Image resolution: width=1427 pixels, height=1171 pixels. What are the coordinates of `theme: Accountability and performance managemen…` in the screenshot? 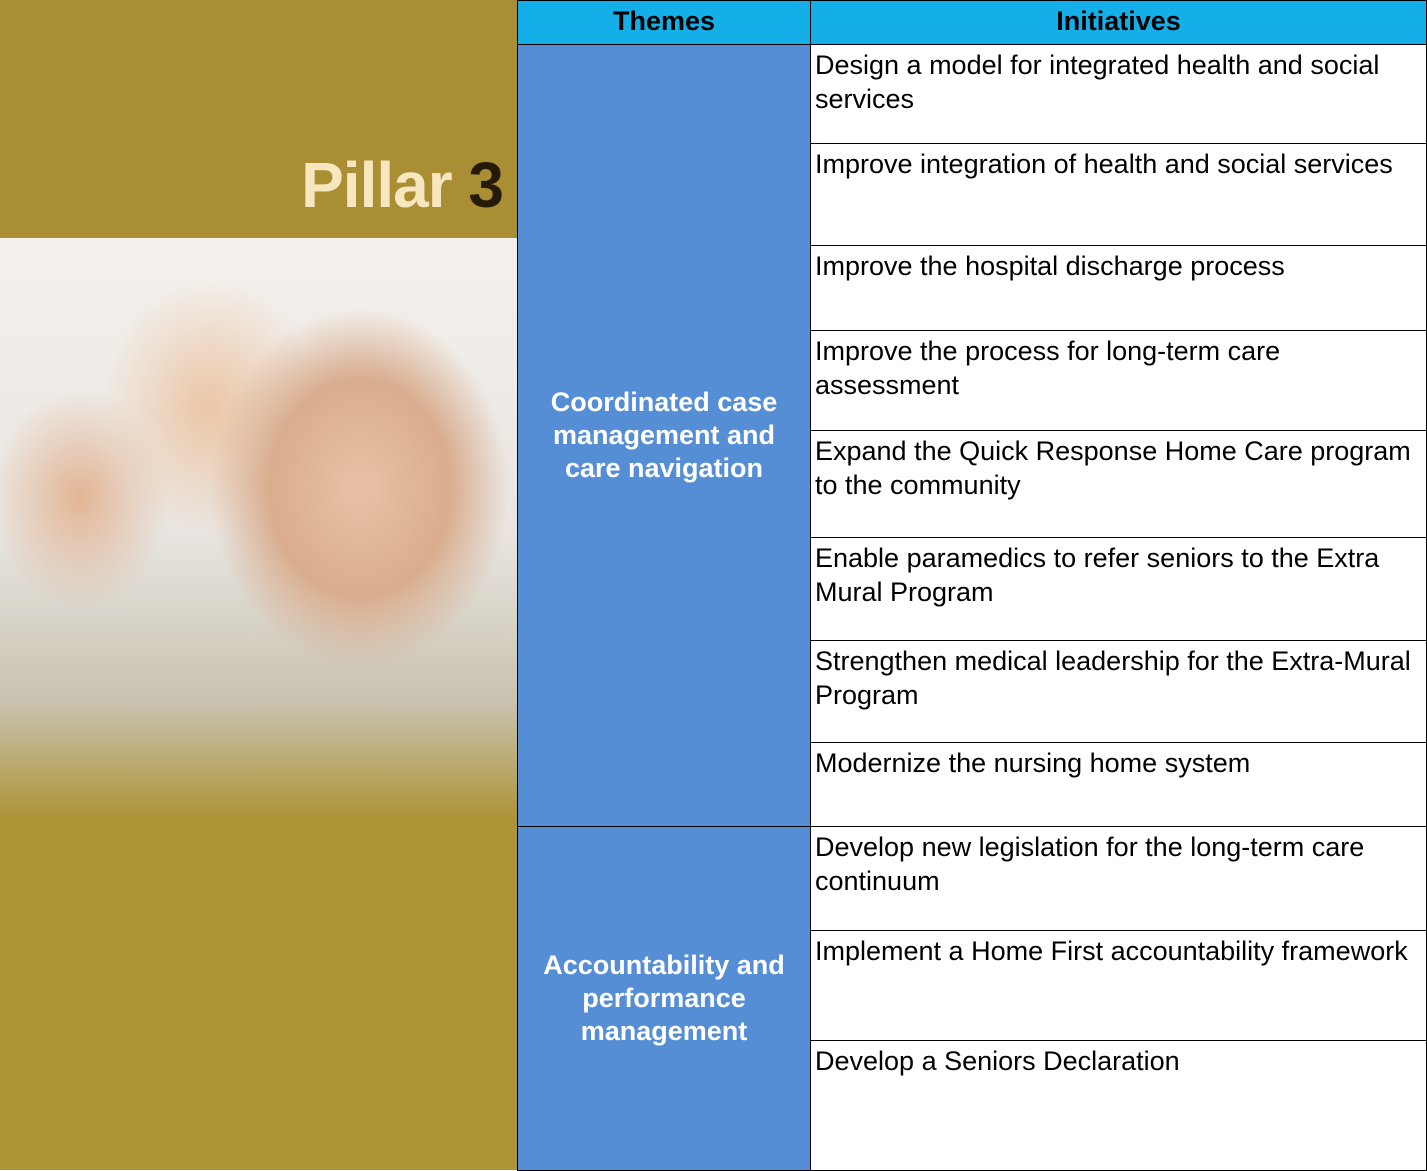 It's located at (664, 998).